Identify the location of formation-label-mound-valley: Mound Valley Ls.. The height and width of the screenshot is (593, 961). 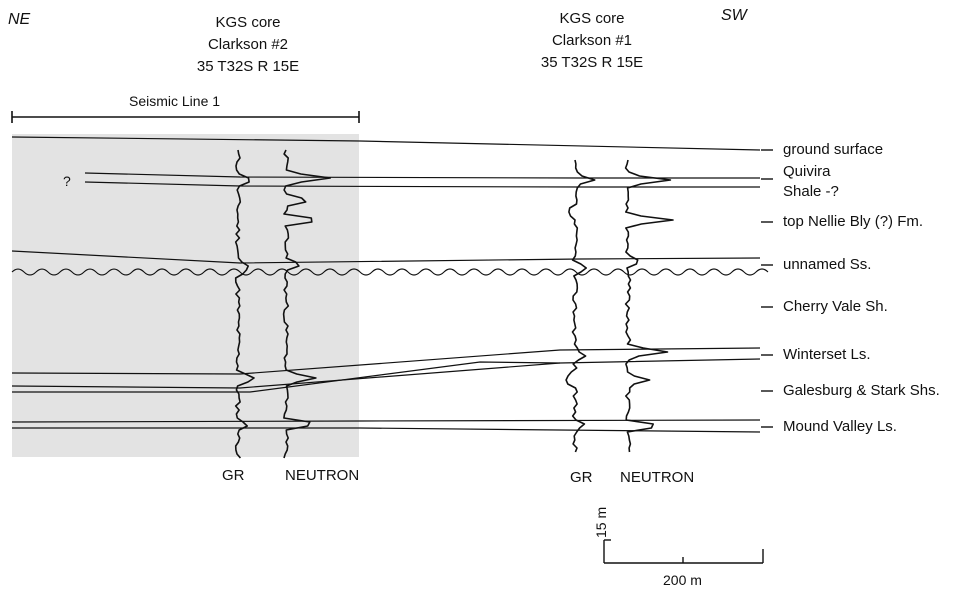
(840, 426).